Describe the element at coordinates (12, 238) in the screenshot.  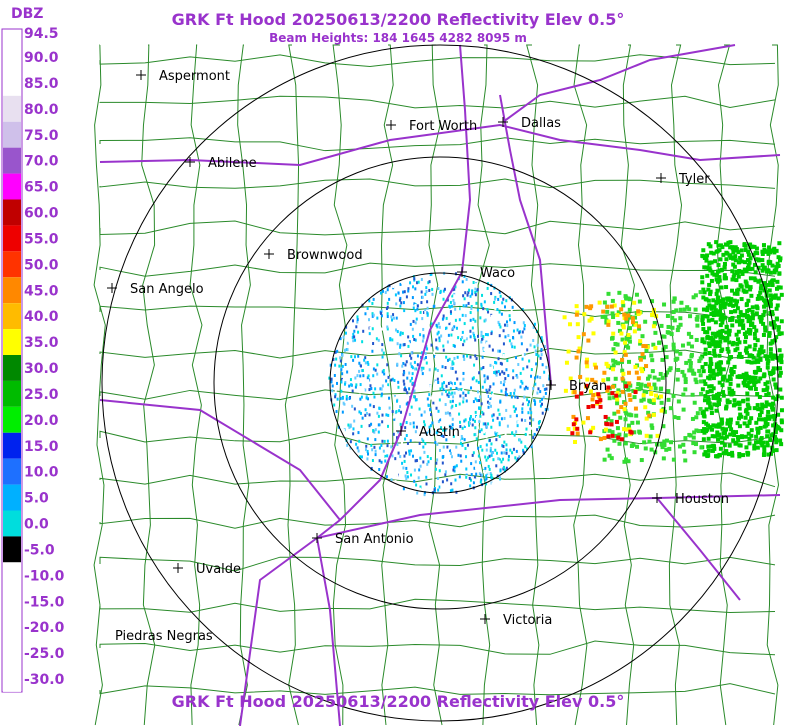
I see `legend-swatch` at that location.